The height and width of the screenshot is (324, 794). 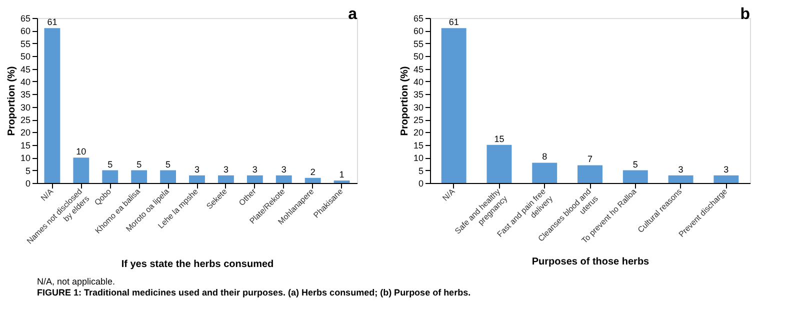 What do you see at coordinates (254, 293) in the screenshot?
I see `caption: FIGURE 1: Traditional medicines used and their purposes. (a) Herbs consumed; (b) Purpose of herbs.` at bounding box center [254, 293].